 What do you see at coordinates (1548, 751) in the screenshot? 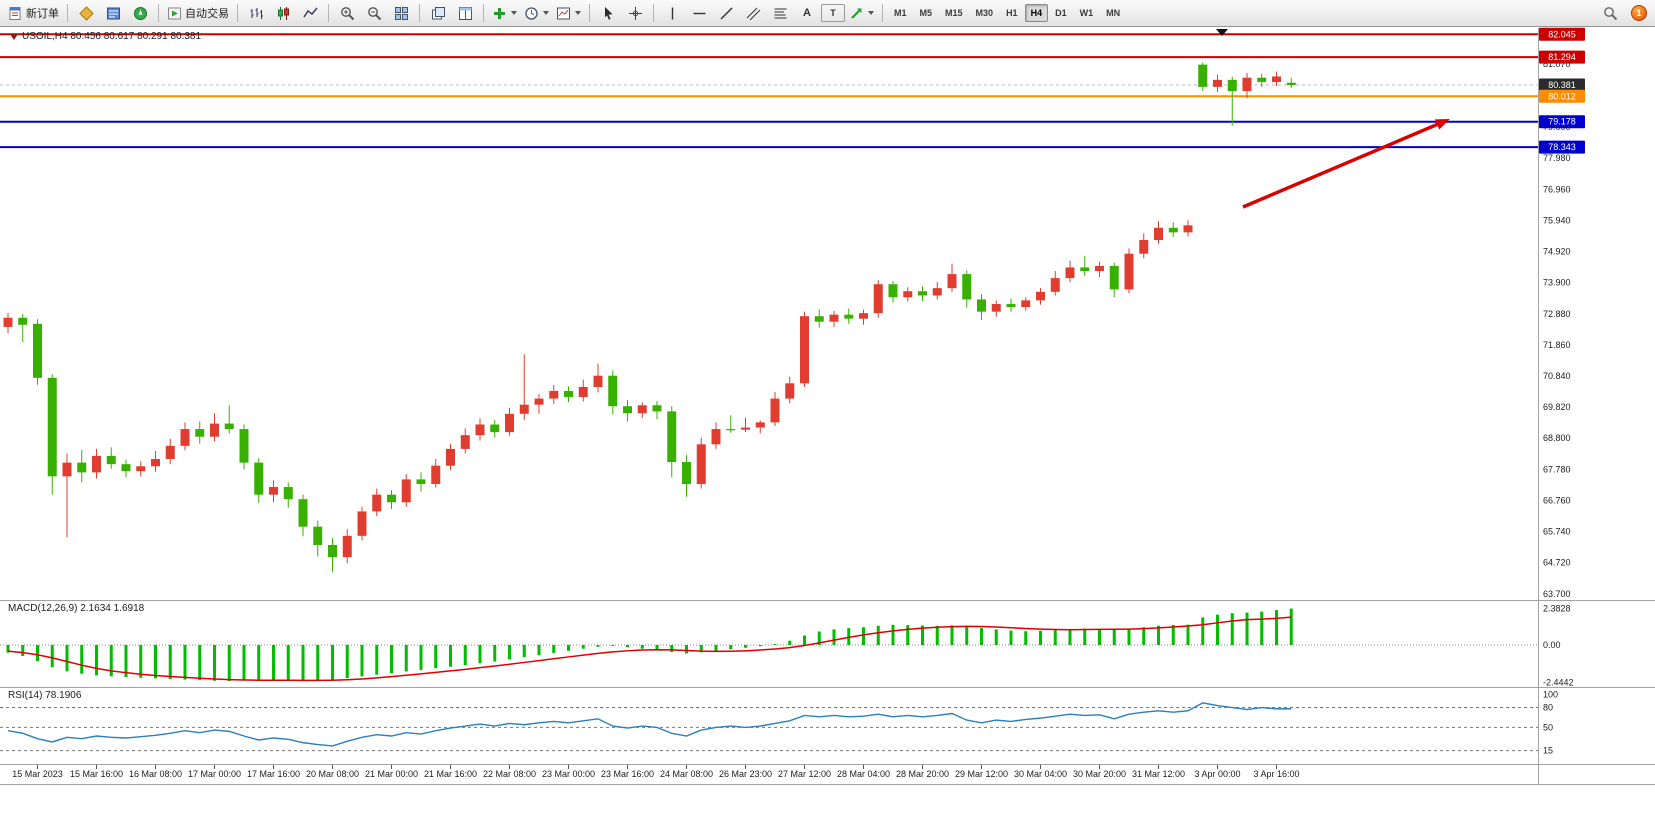
I see `svg-text: 15` at bounding box center [1548, 751].